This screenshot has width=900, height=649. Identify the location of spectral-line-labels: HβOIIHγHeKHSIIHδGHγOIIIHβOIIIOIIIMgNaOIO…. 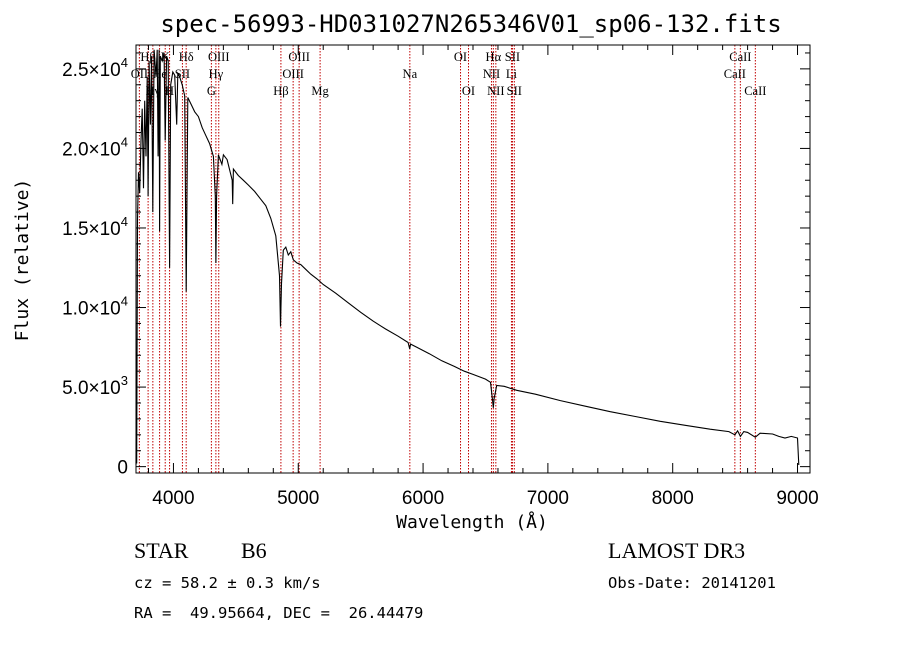
(449, 74).